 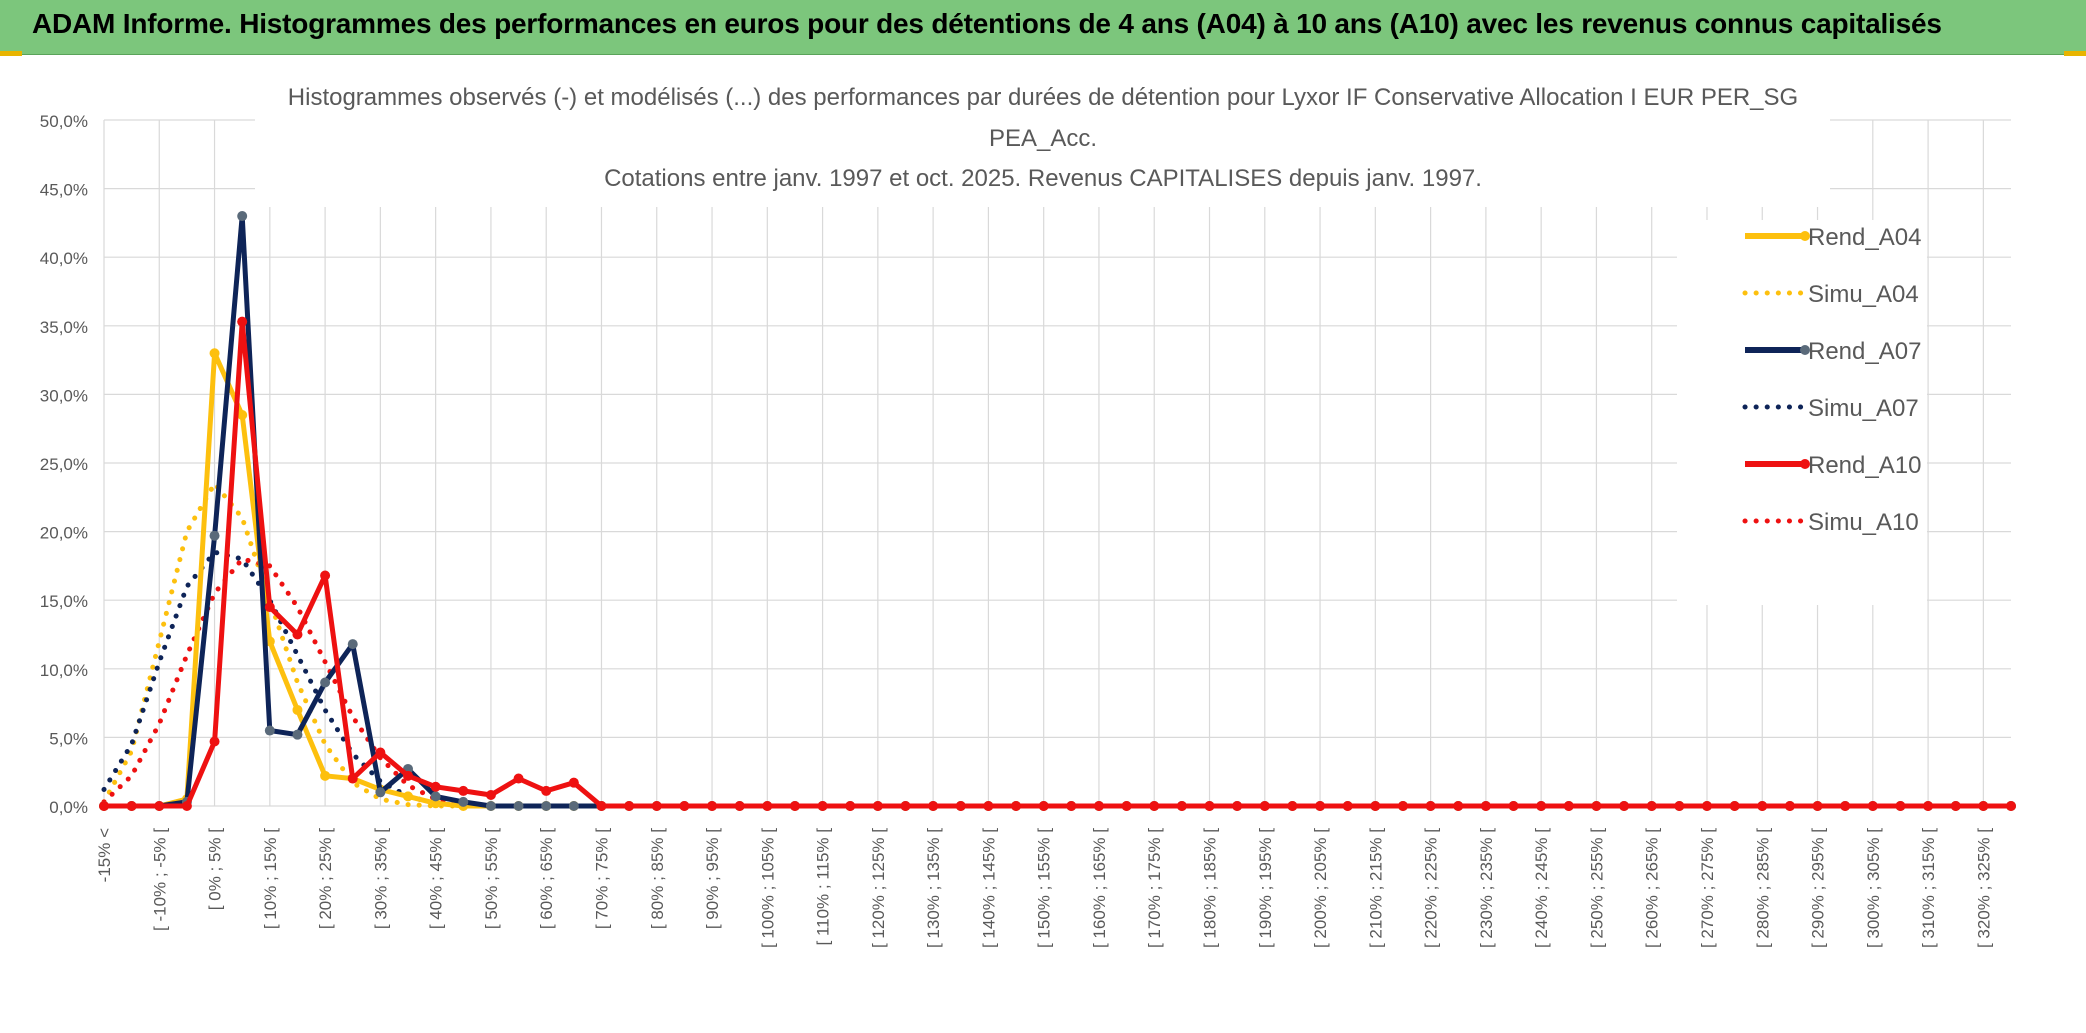 What do you see at coordinates (767, 888) in the screenshot?
I see `x-tick-label: [ 100% ; 105% [` at bounding box center [767, 888].